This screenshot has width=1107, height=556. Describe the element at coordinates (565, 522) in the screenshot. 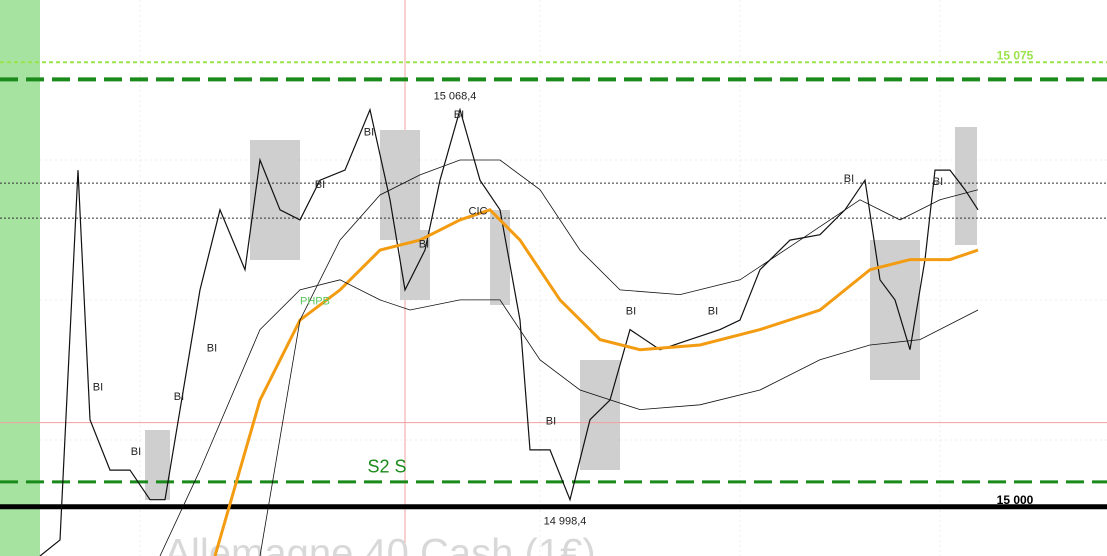

I see `annotation: 14 998,4` at that location.